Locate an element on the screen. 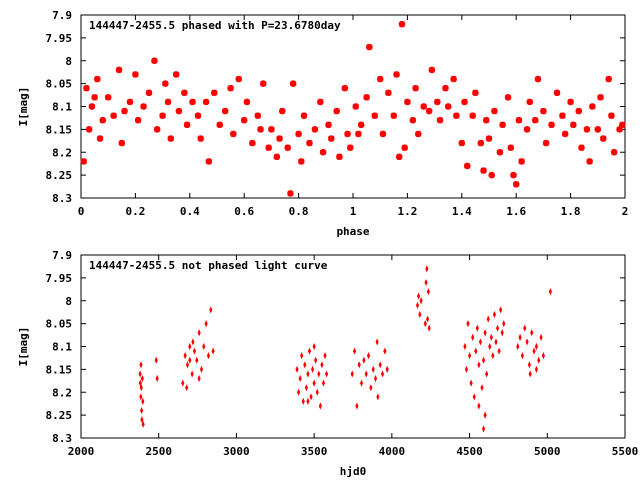 This screenshot has width=640, height=480. x-tick-label: 0.4 is located at coordinates (190, 211).